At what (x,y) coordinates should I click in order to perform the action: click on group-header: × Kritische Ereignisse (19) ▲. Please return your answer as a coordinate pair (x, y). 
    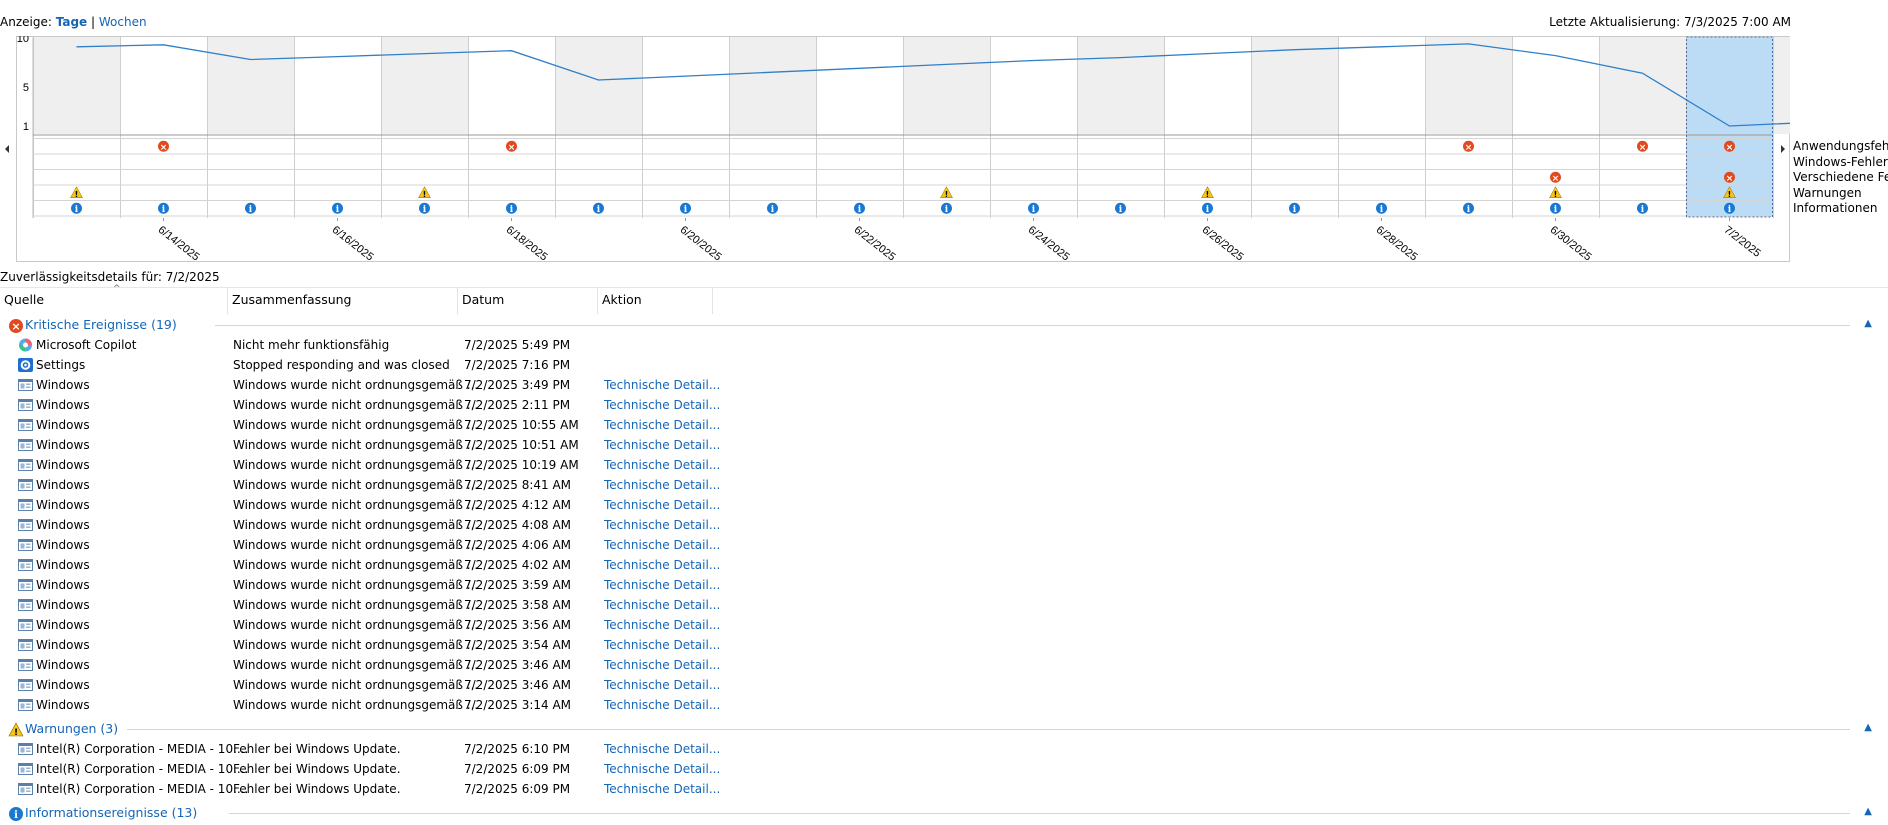
    Looking at the image, I should click on (944, 325).